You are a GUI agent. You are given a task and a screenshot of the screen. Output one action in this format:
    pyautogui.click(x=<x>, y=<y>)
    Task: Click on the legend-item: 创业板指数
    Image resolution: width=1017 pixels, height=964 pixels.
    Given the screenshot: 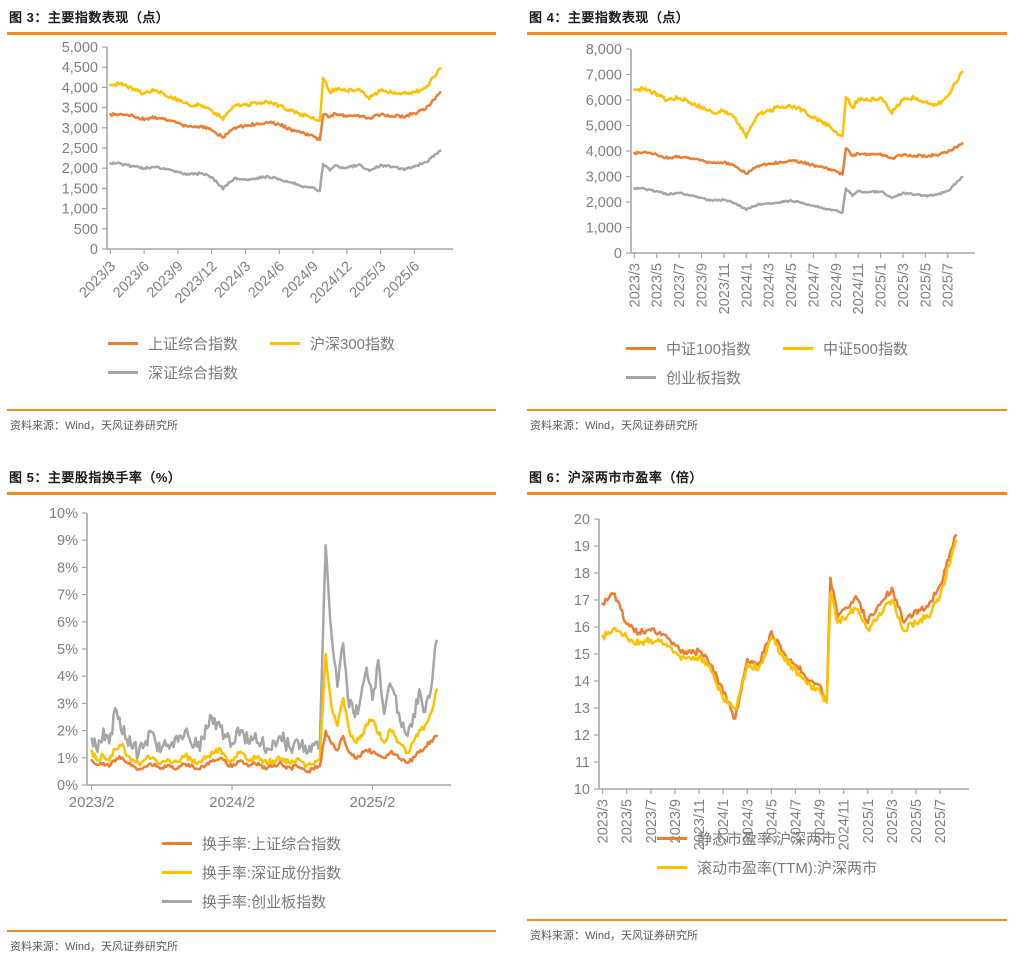 What is the action you would take?
    pyautogui.click(x=683, y=377)
    